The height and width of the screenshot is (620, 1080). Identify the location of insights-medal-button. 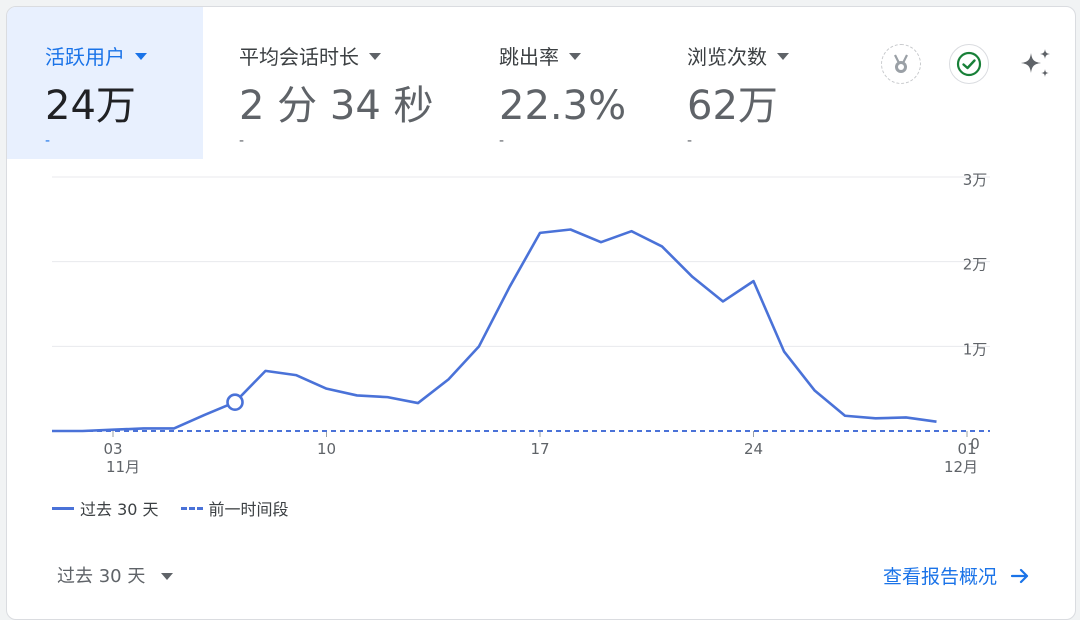
(901, 64).